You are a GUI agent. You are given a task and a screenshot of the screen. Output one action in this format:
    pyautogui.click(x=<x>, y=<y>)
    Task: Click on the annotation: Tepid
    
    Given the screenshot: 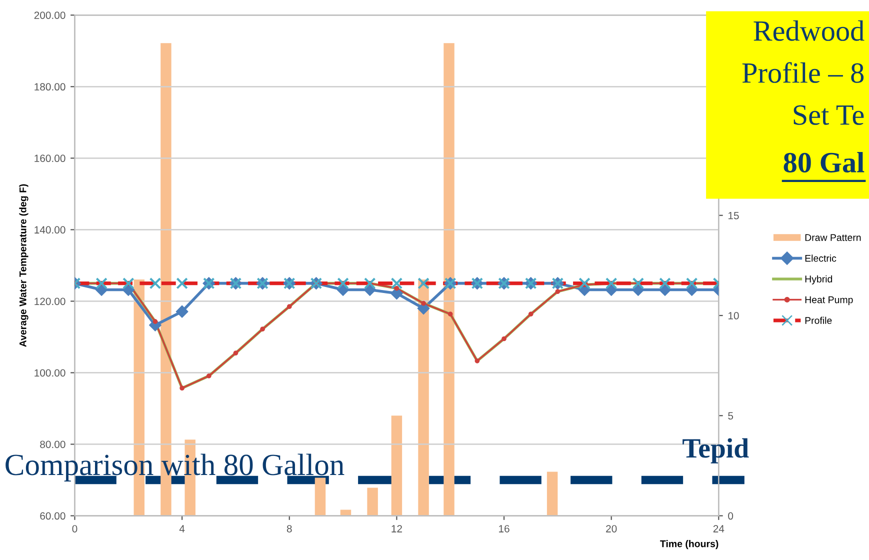 What is the action you would take?
    pyautogui.click(x=715, y=451)
    